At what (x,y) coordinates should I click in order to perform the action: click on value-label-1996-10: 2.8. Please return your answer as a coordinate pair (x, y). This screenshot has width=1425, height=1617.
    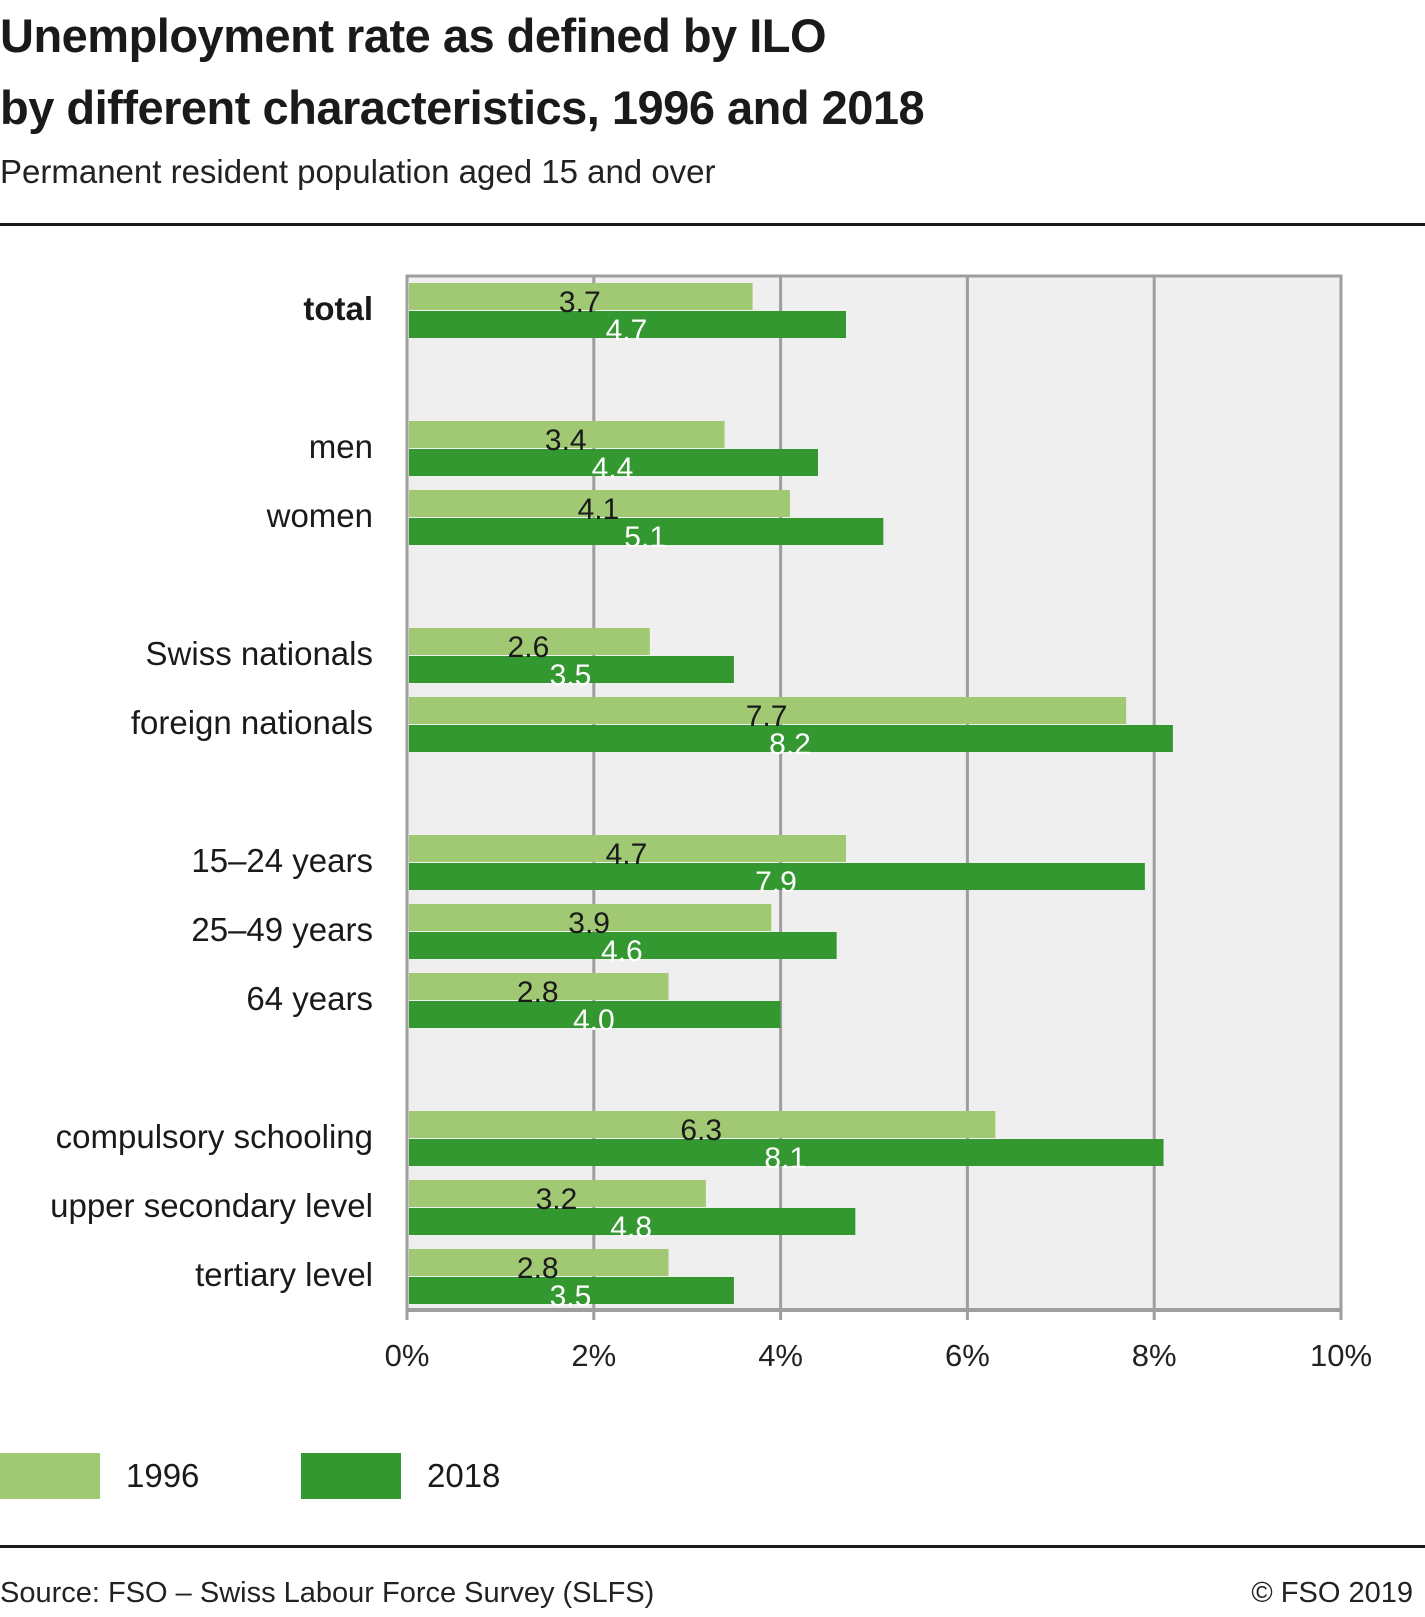
    Looking at the image, I should click on (538, 1268).